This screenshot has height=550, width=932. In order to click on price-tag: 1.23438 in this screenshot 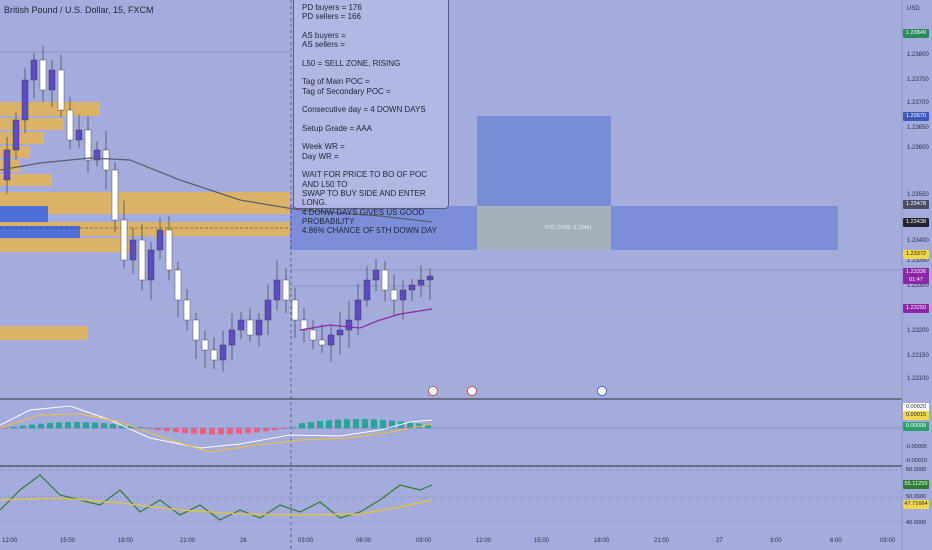, I will do `click(916, 222)`.